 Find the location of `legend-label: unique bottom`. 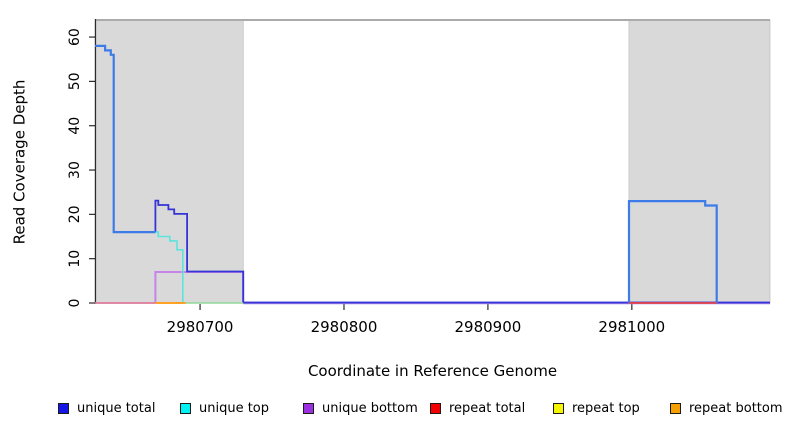

legend-label: unique bottom is located at coordinates (370, 408).